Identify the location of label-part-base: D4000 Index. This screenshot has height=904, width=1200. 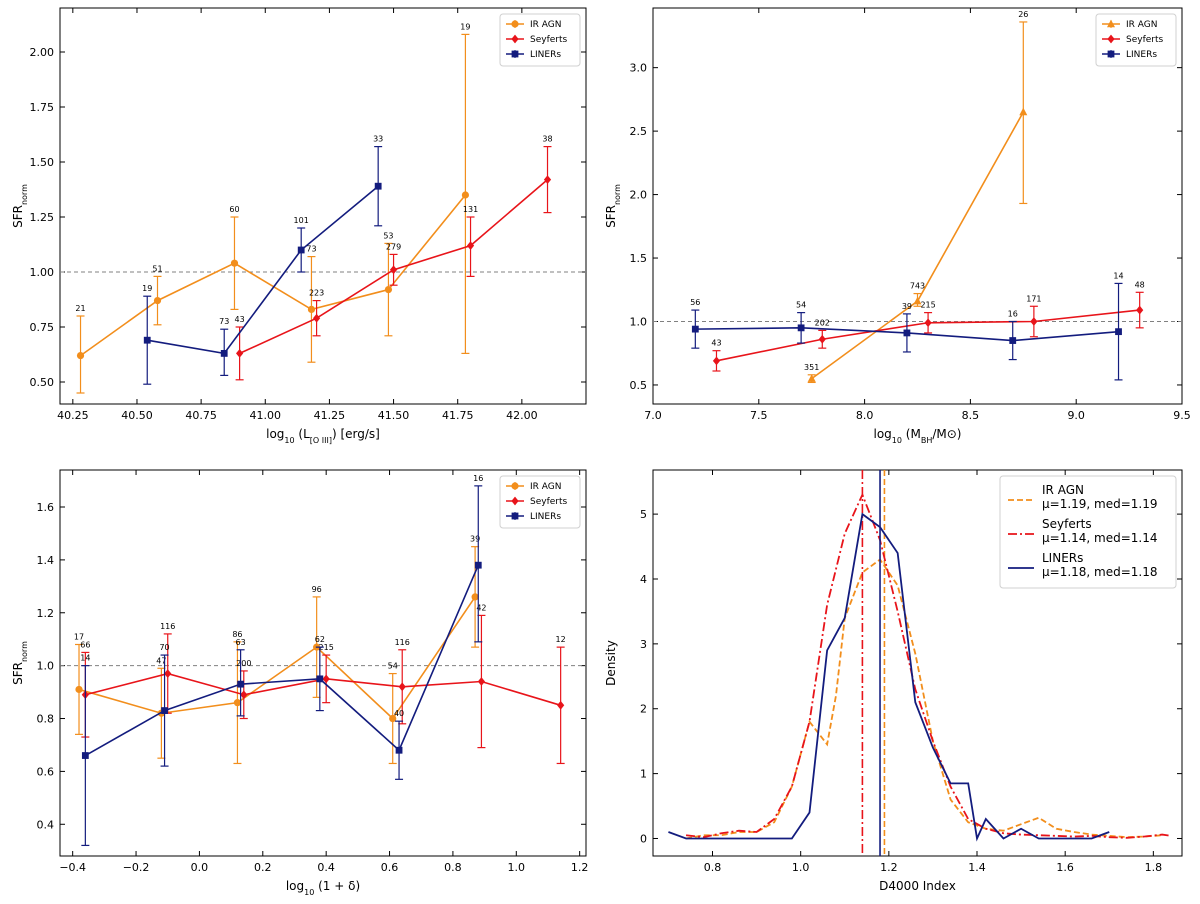
(917, 886).